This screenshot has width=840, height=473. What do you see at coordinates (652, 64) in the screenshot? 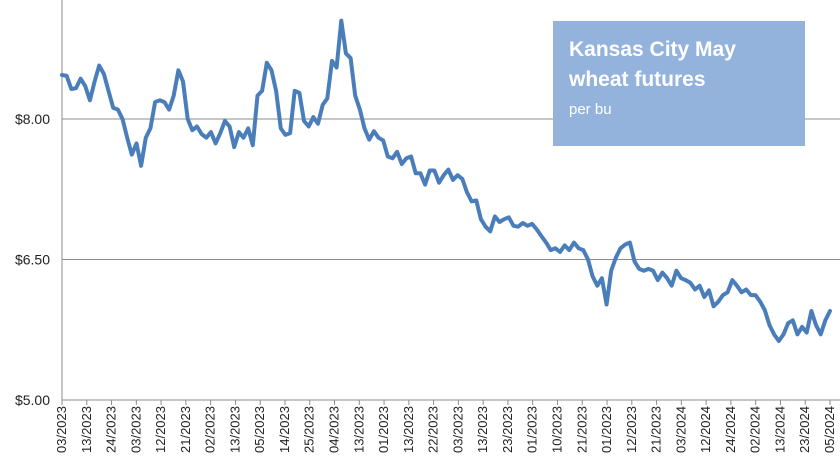
I see `chart-title: Kansas City May wheat futures` at bounding box center [652, 64].